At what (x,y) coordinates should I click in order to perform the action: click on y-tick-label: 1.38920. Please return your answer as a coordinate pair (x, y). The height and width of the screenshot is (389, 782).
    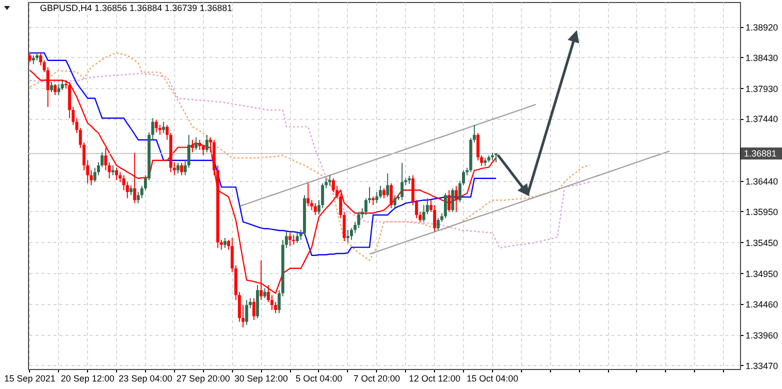
    Looking at the image, I should click on (762, 27).